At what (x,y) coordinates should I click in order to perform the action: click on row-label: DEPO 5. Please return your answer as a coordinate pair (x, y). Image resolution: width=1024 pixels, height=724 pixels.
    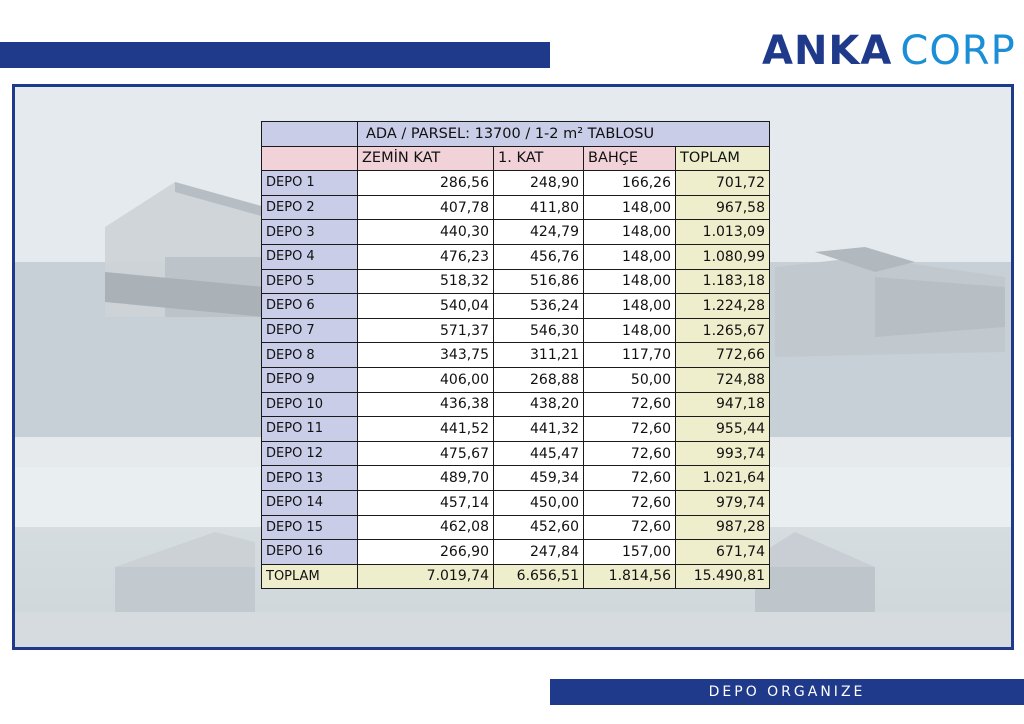
    Looking at the image, I should click on (309, 281).